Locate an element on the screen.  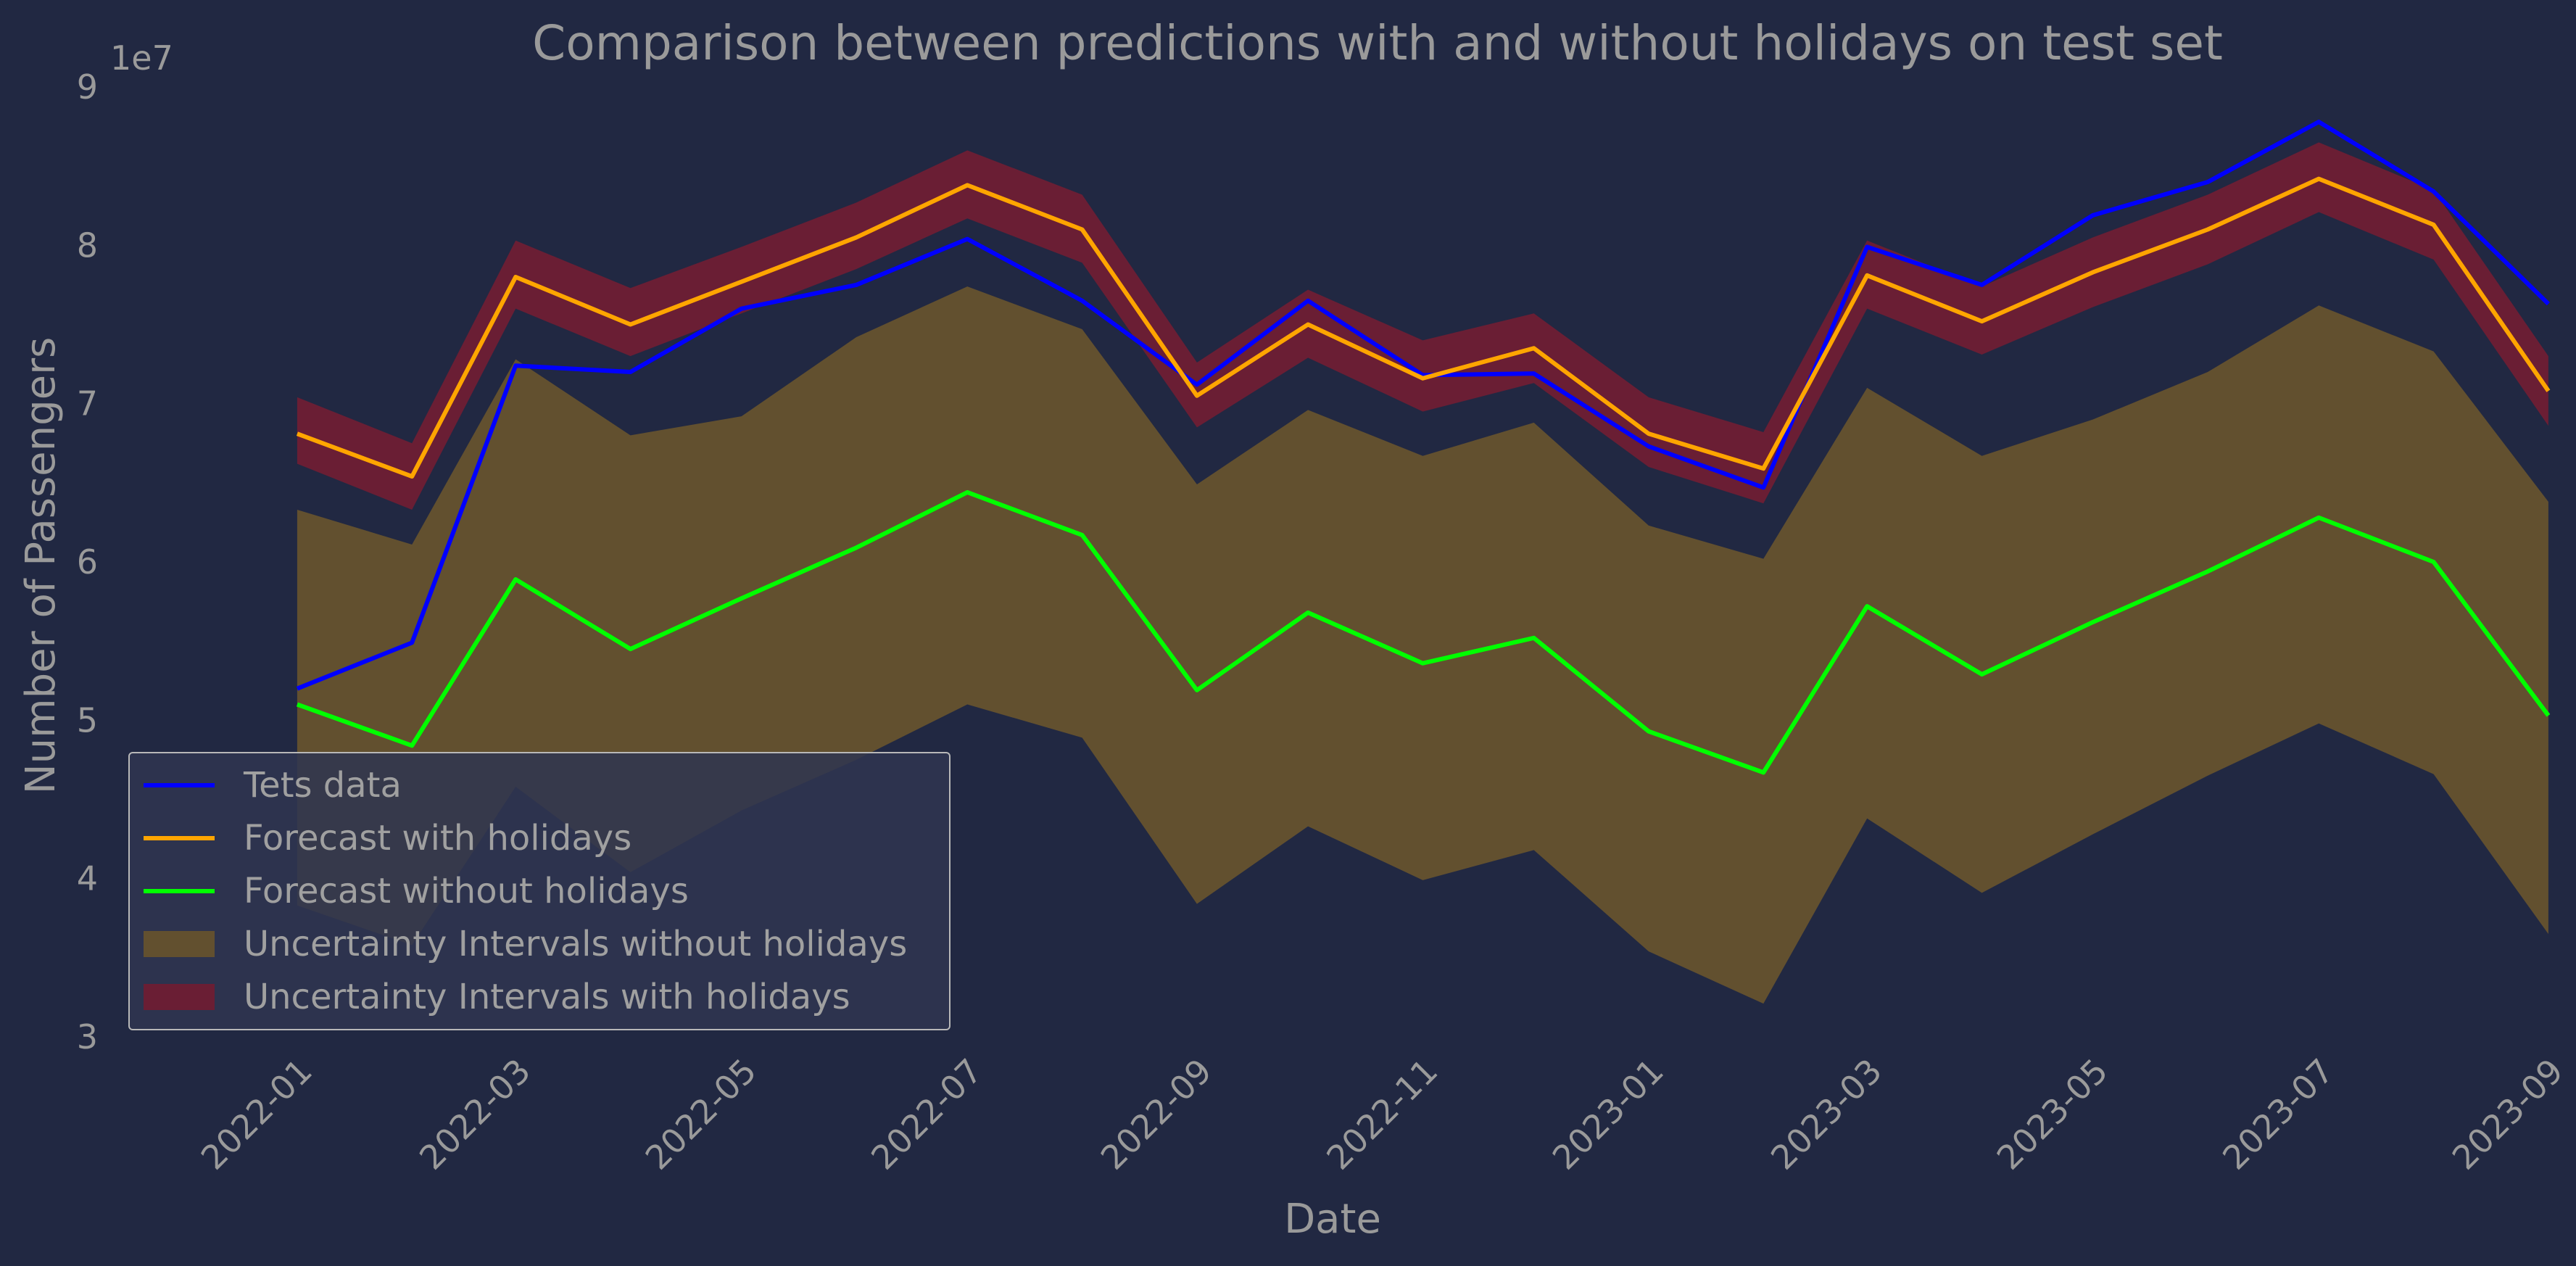
y-tick-label: 8 is located at coordinates (87, 245).